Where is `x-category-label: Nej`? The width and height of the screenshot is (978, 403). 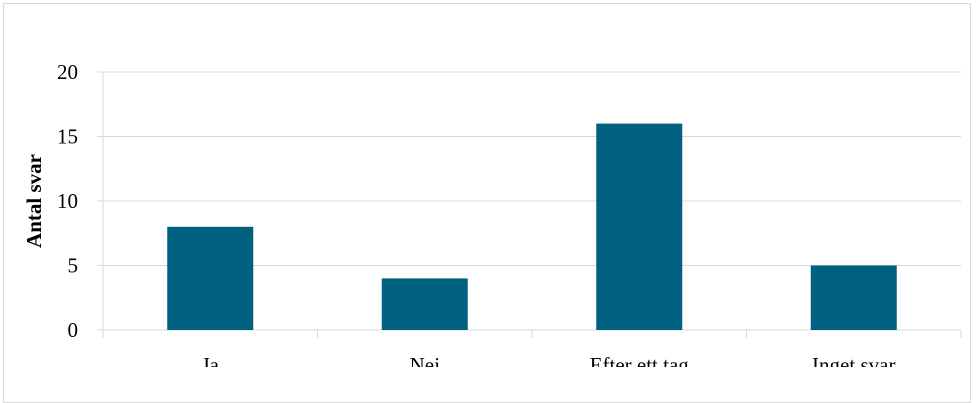
x-category-label: Nej is located at coordinates (425, 360).